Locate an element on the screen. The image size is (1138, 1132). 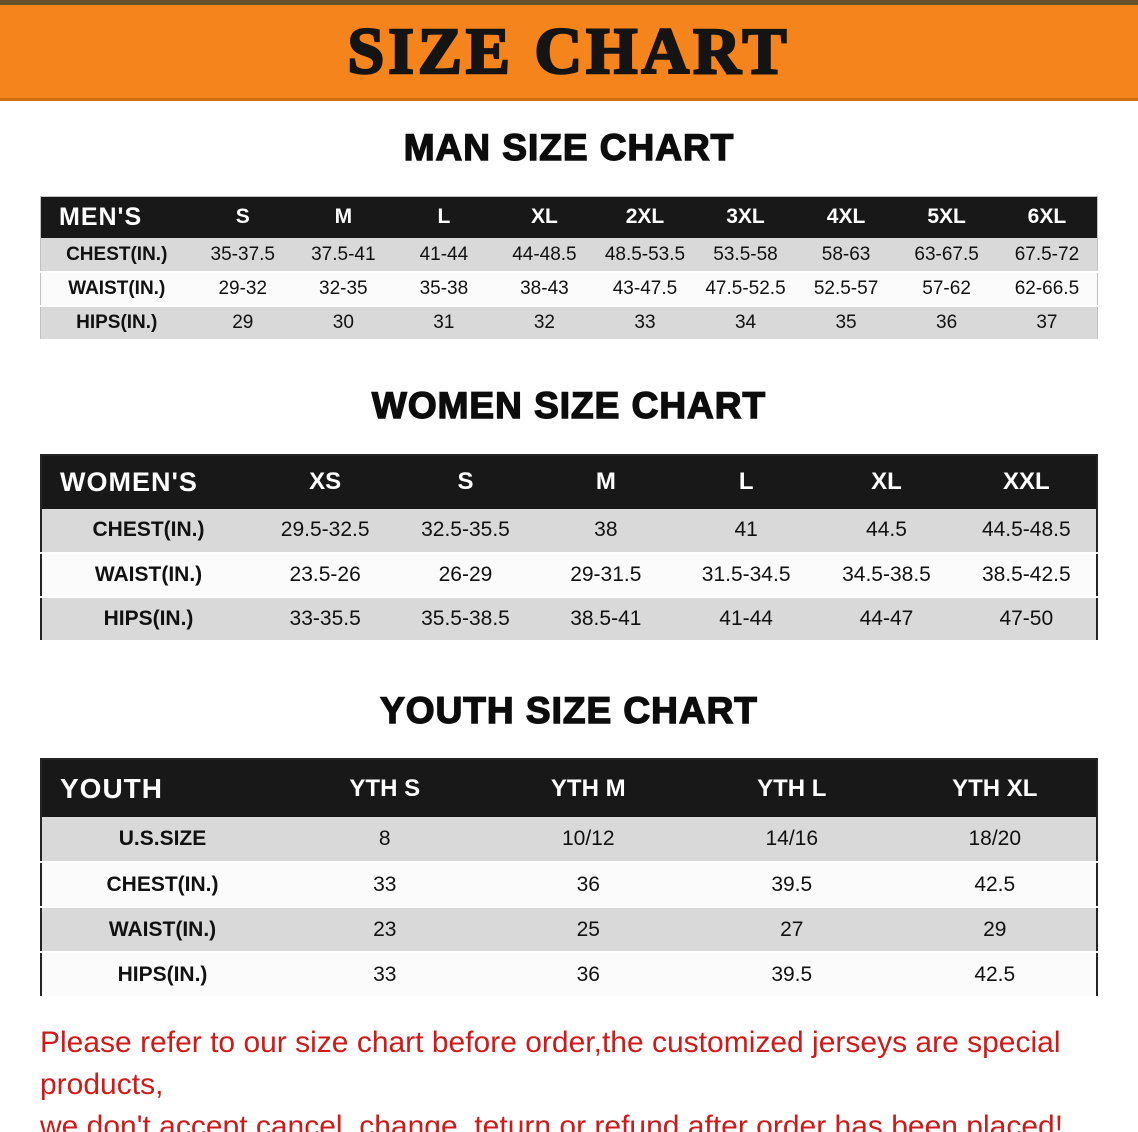
size-value-cell: 33-35.5 is located at coordinates (325, 618).